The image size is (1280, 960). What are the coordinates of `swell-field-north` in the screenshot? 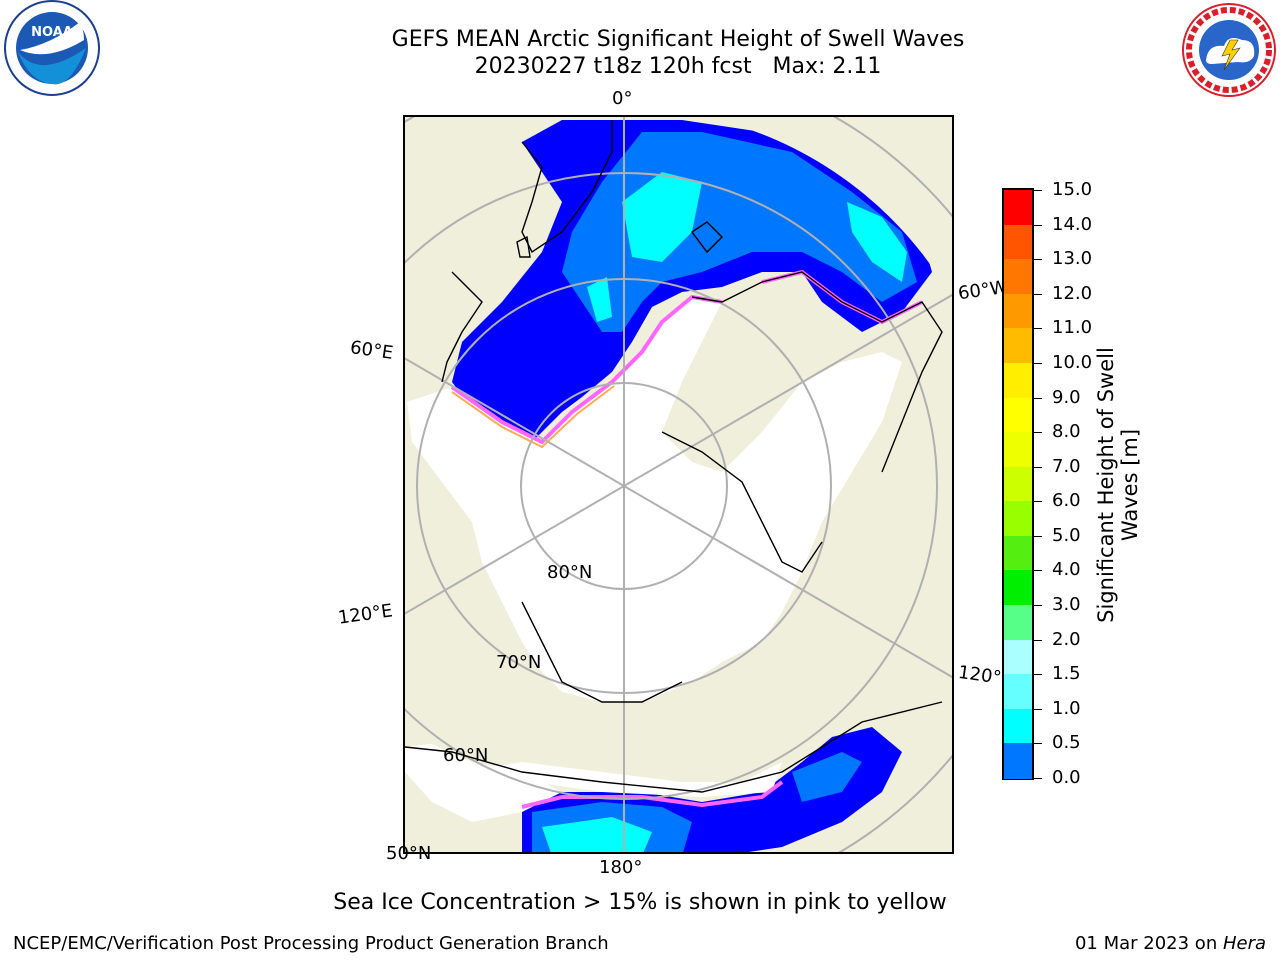 It's located at (692, 286).